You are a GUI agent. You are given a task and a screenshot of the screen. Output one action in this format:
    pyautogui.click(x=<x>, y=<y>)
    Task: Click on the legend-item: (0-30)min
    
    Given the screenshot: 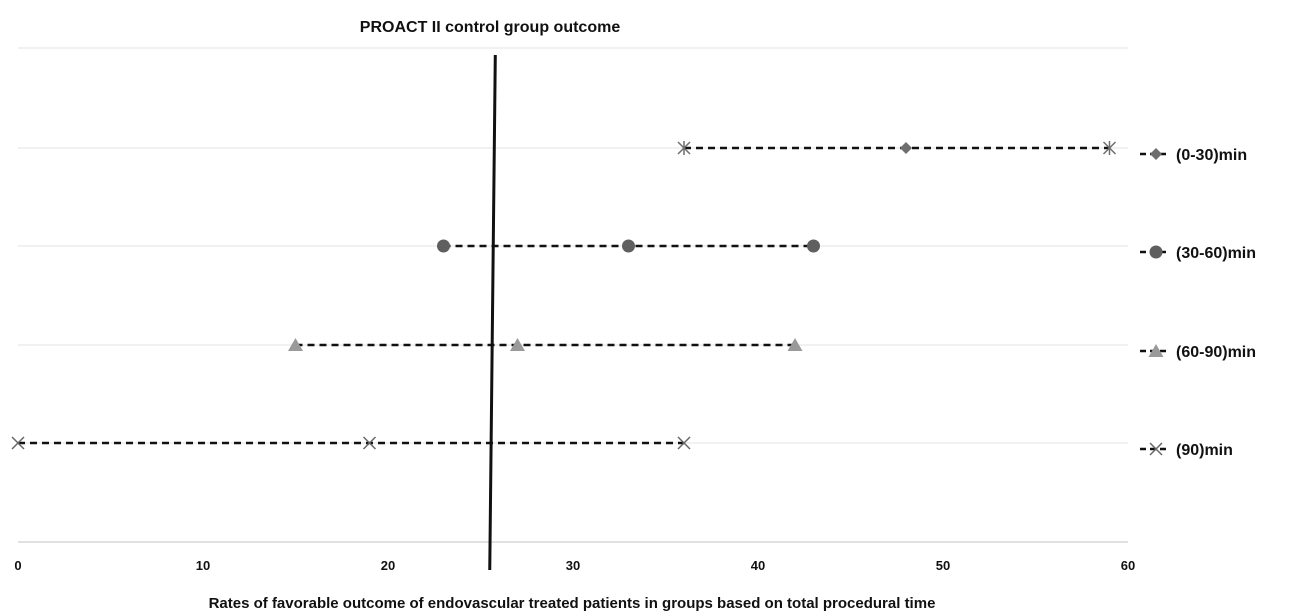 What is the action you would take?
    pyautogui.click(x=1193, y=155)
    